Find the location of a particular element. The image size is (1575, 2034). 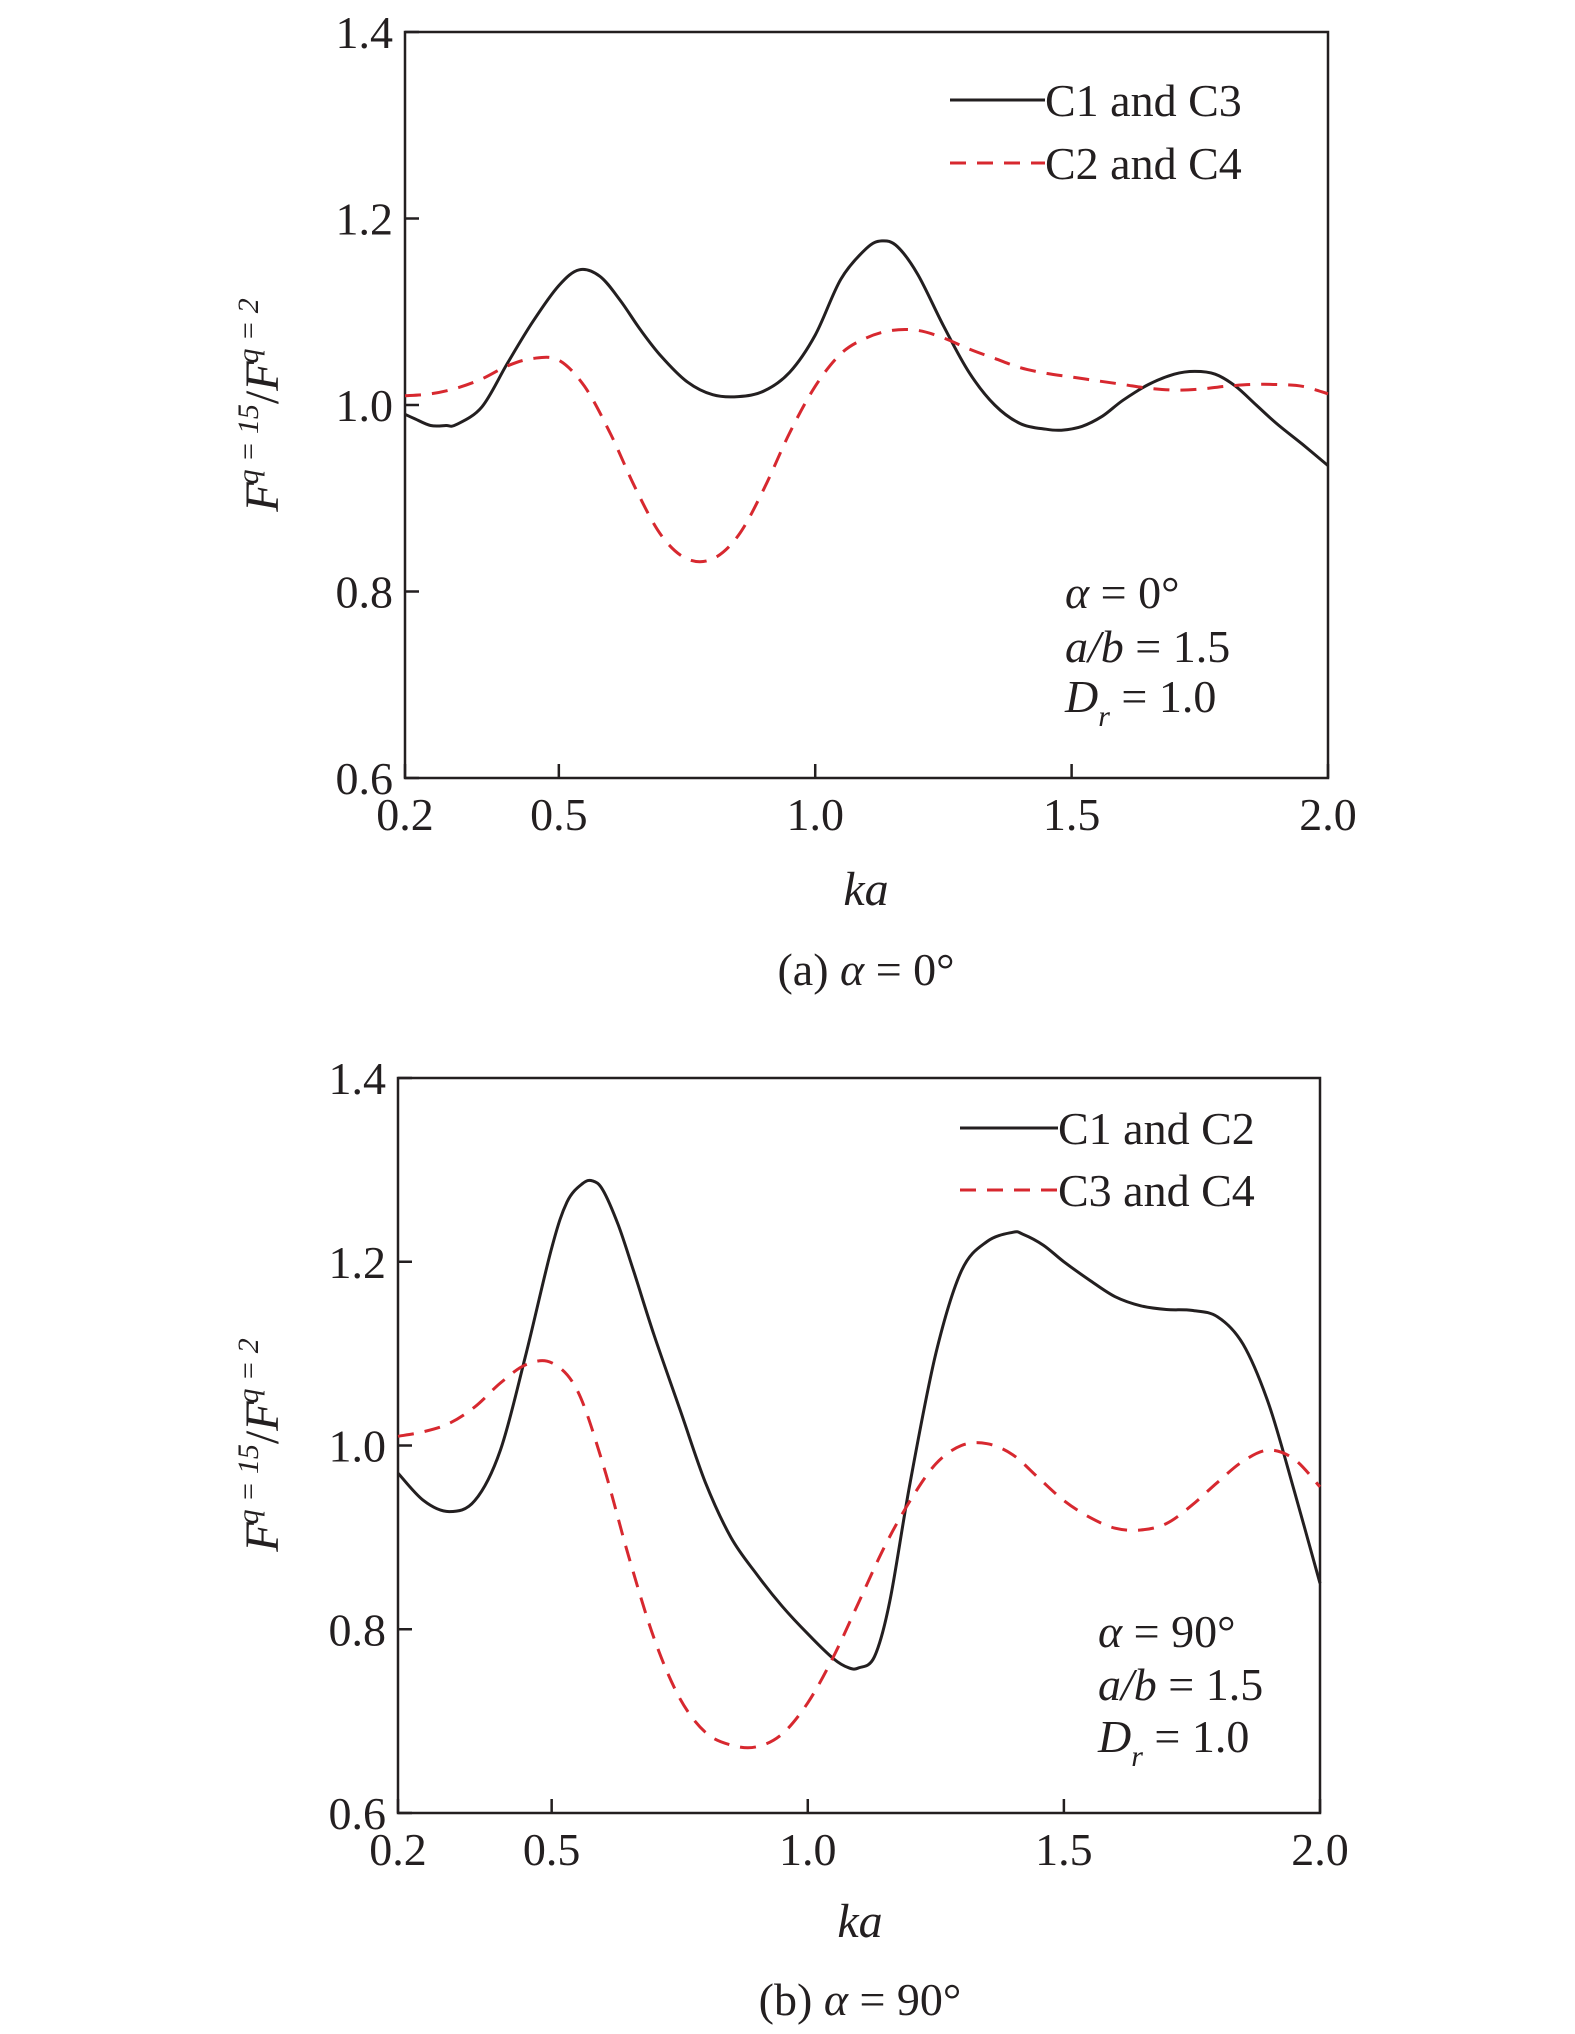

x-tick-labels-a: 0.2 0.5 1.0 1.5 2.0 is located at coordinates (866, 814).